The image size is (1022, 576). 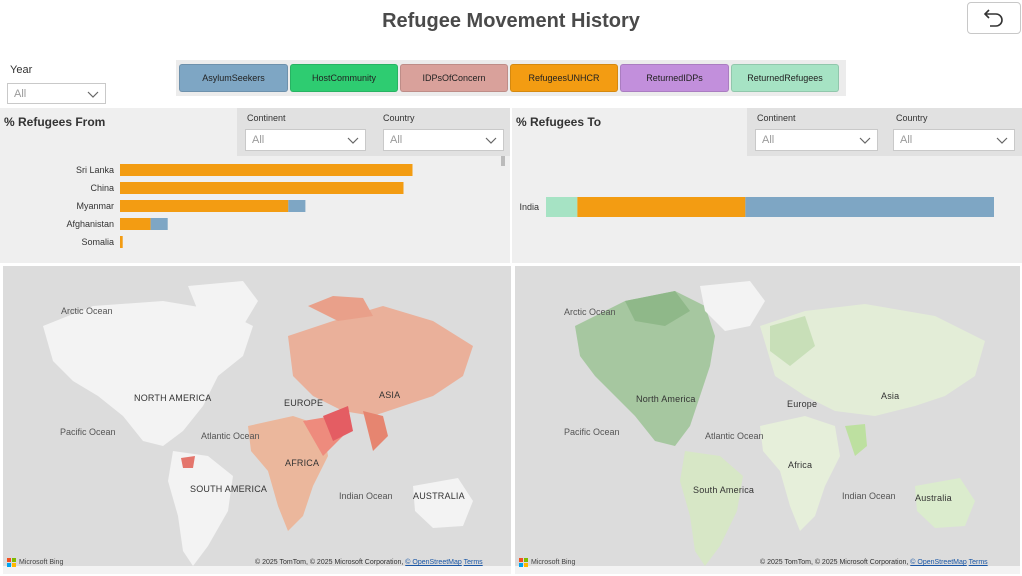 I want to click on category-label: Sri Lanka, so click(x=95, y=170).